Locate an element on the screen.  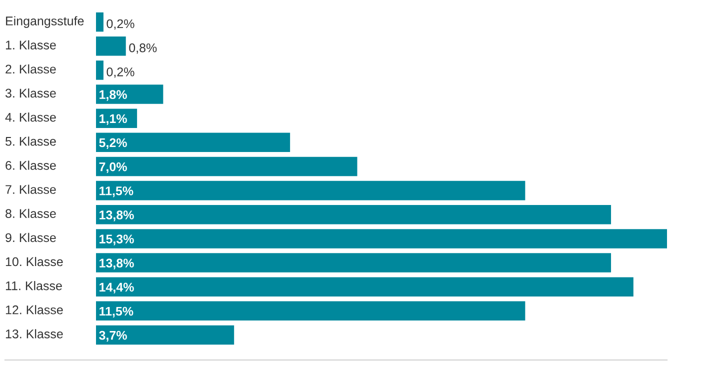
y-tick-label: 2. Klasse is located at coordinates (31, 69).